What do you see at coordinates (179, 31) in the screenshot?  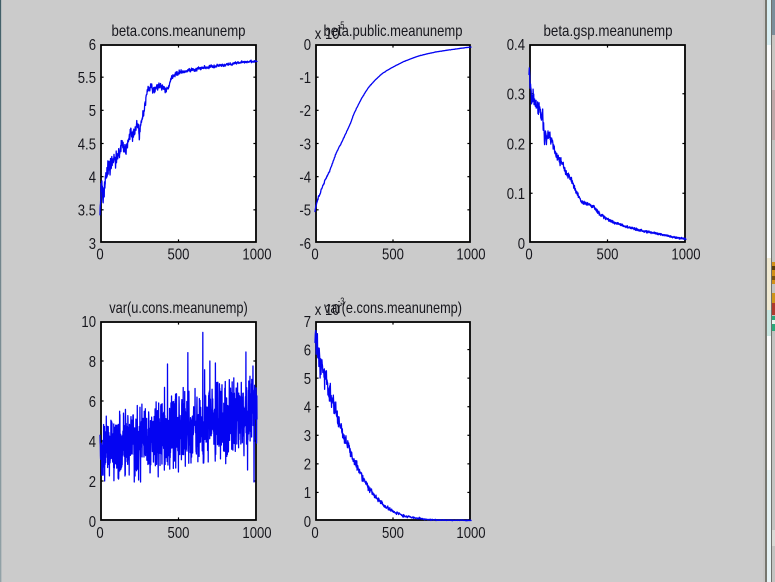 I see `svg-text: beta.cons.meanunemp` at bounding box center [179, 31].